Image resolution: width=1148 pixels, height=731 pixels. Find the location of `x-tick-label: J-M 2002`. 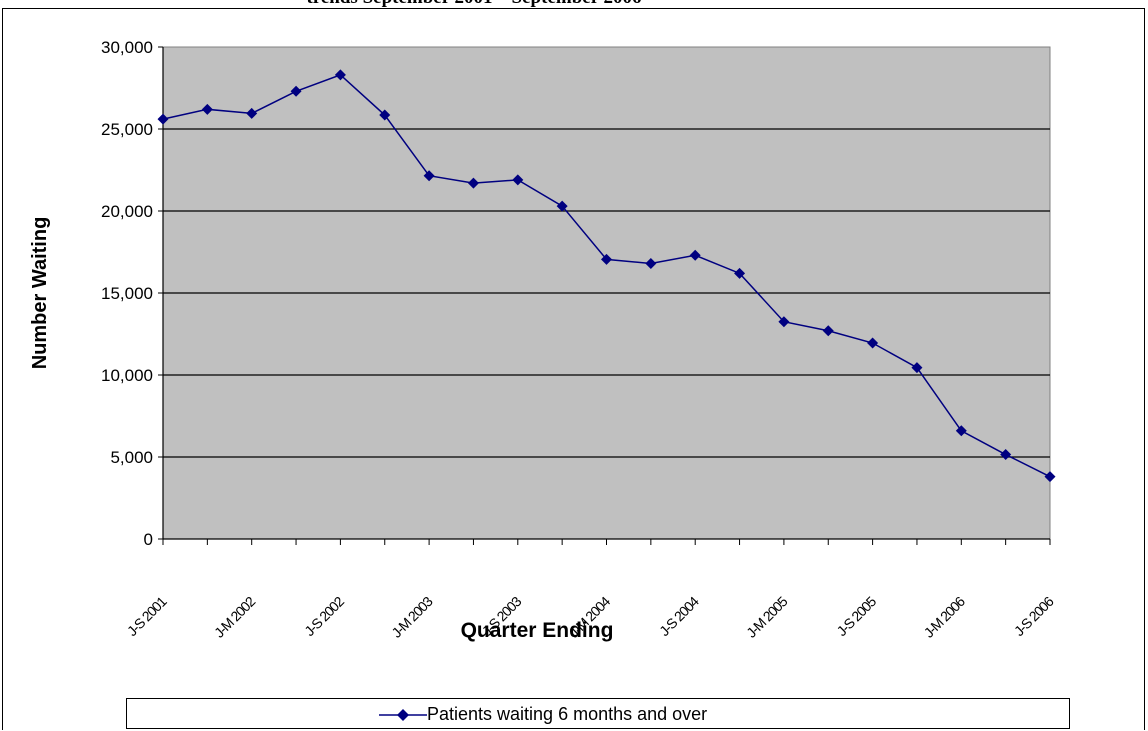

x-tick-label: J-M 2002 is located at coordinates (235, 617).